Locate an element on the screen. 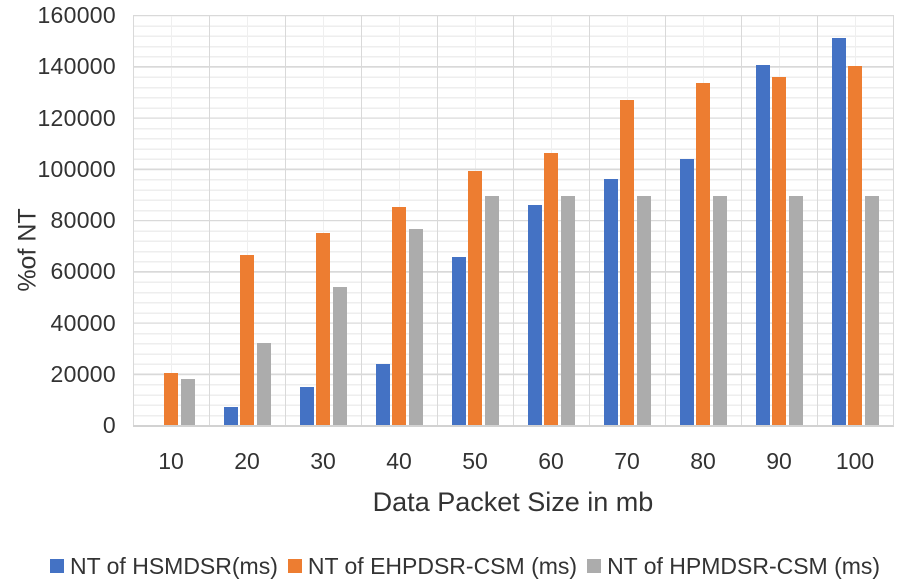  bar-series3-cat10 is located at coordinates (187, 401).